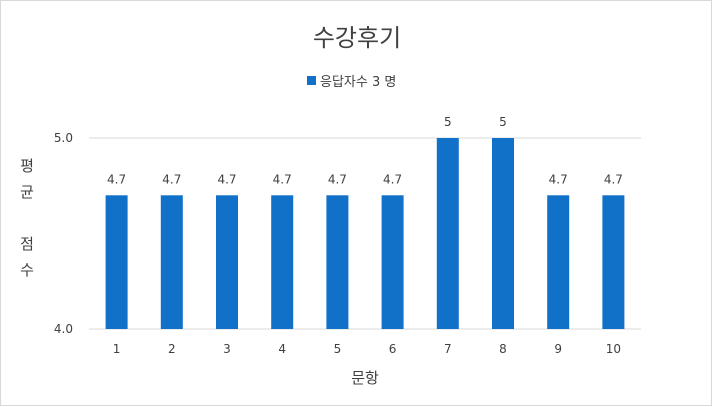  What do you see at coordinates (448, 349) in the screenshot?
I see `x-tick-label: 7` at bounding box center [448, 349].